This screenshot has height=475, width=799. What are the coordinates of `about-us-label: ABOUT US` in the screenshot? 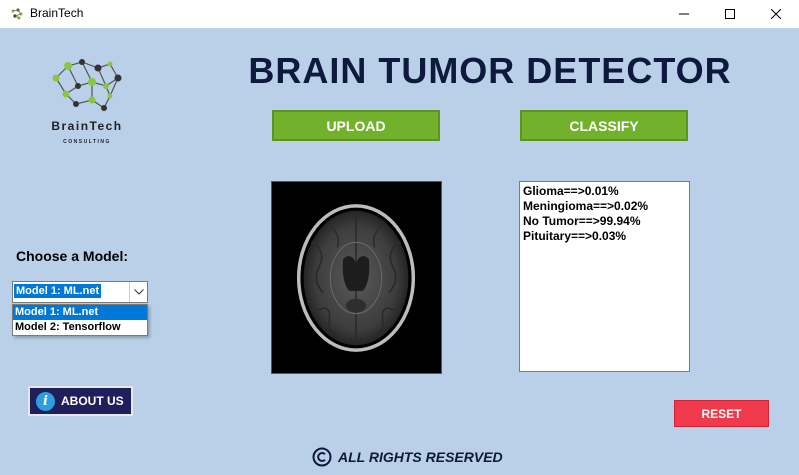 It's located at (92, 401).